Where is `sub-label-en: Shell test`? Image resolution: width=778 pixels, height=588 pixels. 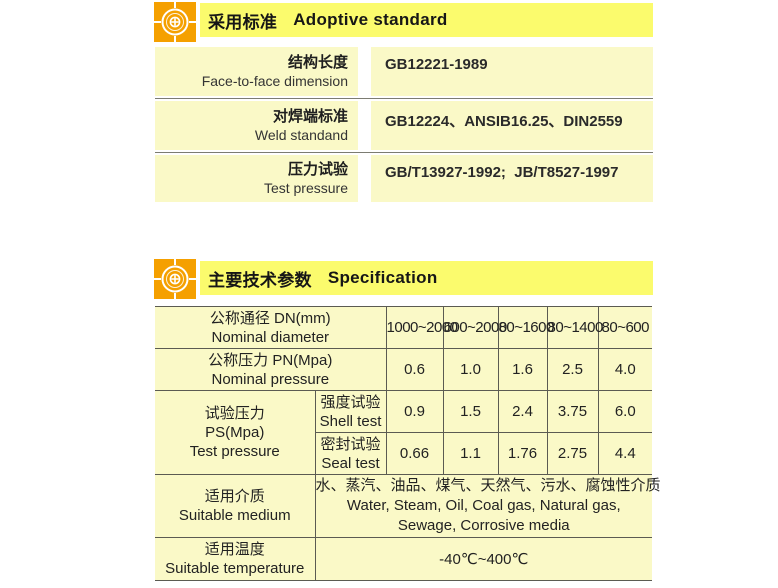 sub-label-en: Shell test is located at coordinates (350, 421).